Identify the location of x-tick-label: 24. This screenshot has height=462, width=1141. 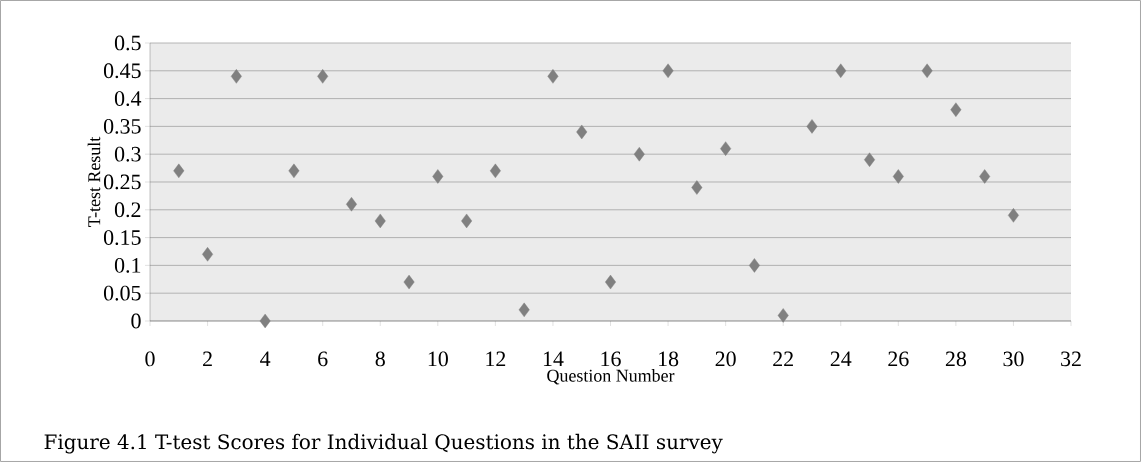
(841, 359).